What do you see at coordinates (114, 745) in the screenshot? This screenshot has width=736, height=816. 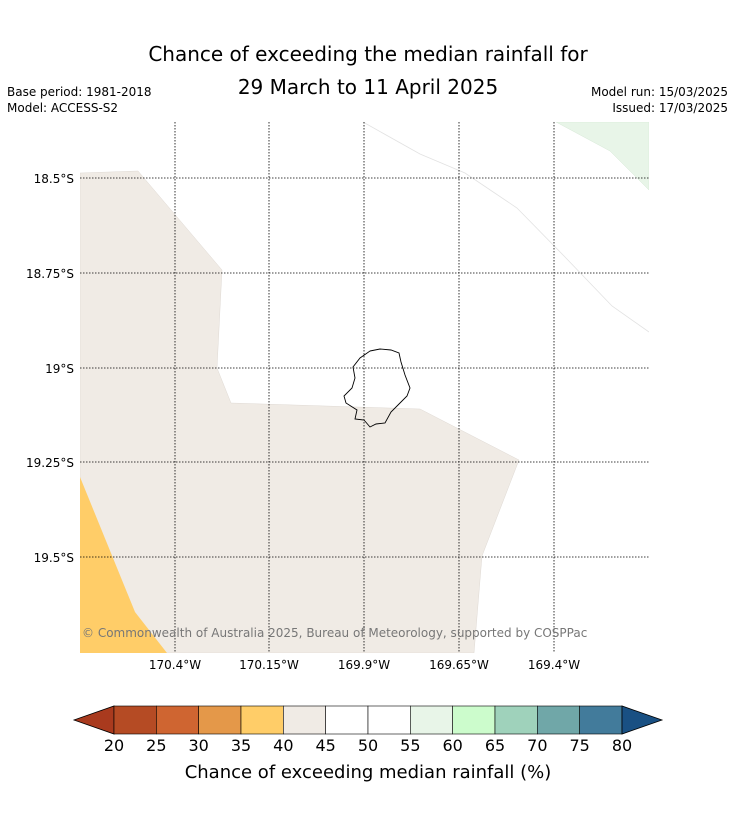 I see `colorbar-tick-label: 20` at bounding box center [114, 745].